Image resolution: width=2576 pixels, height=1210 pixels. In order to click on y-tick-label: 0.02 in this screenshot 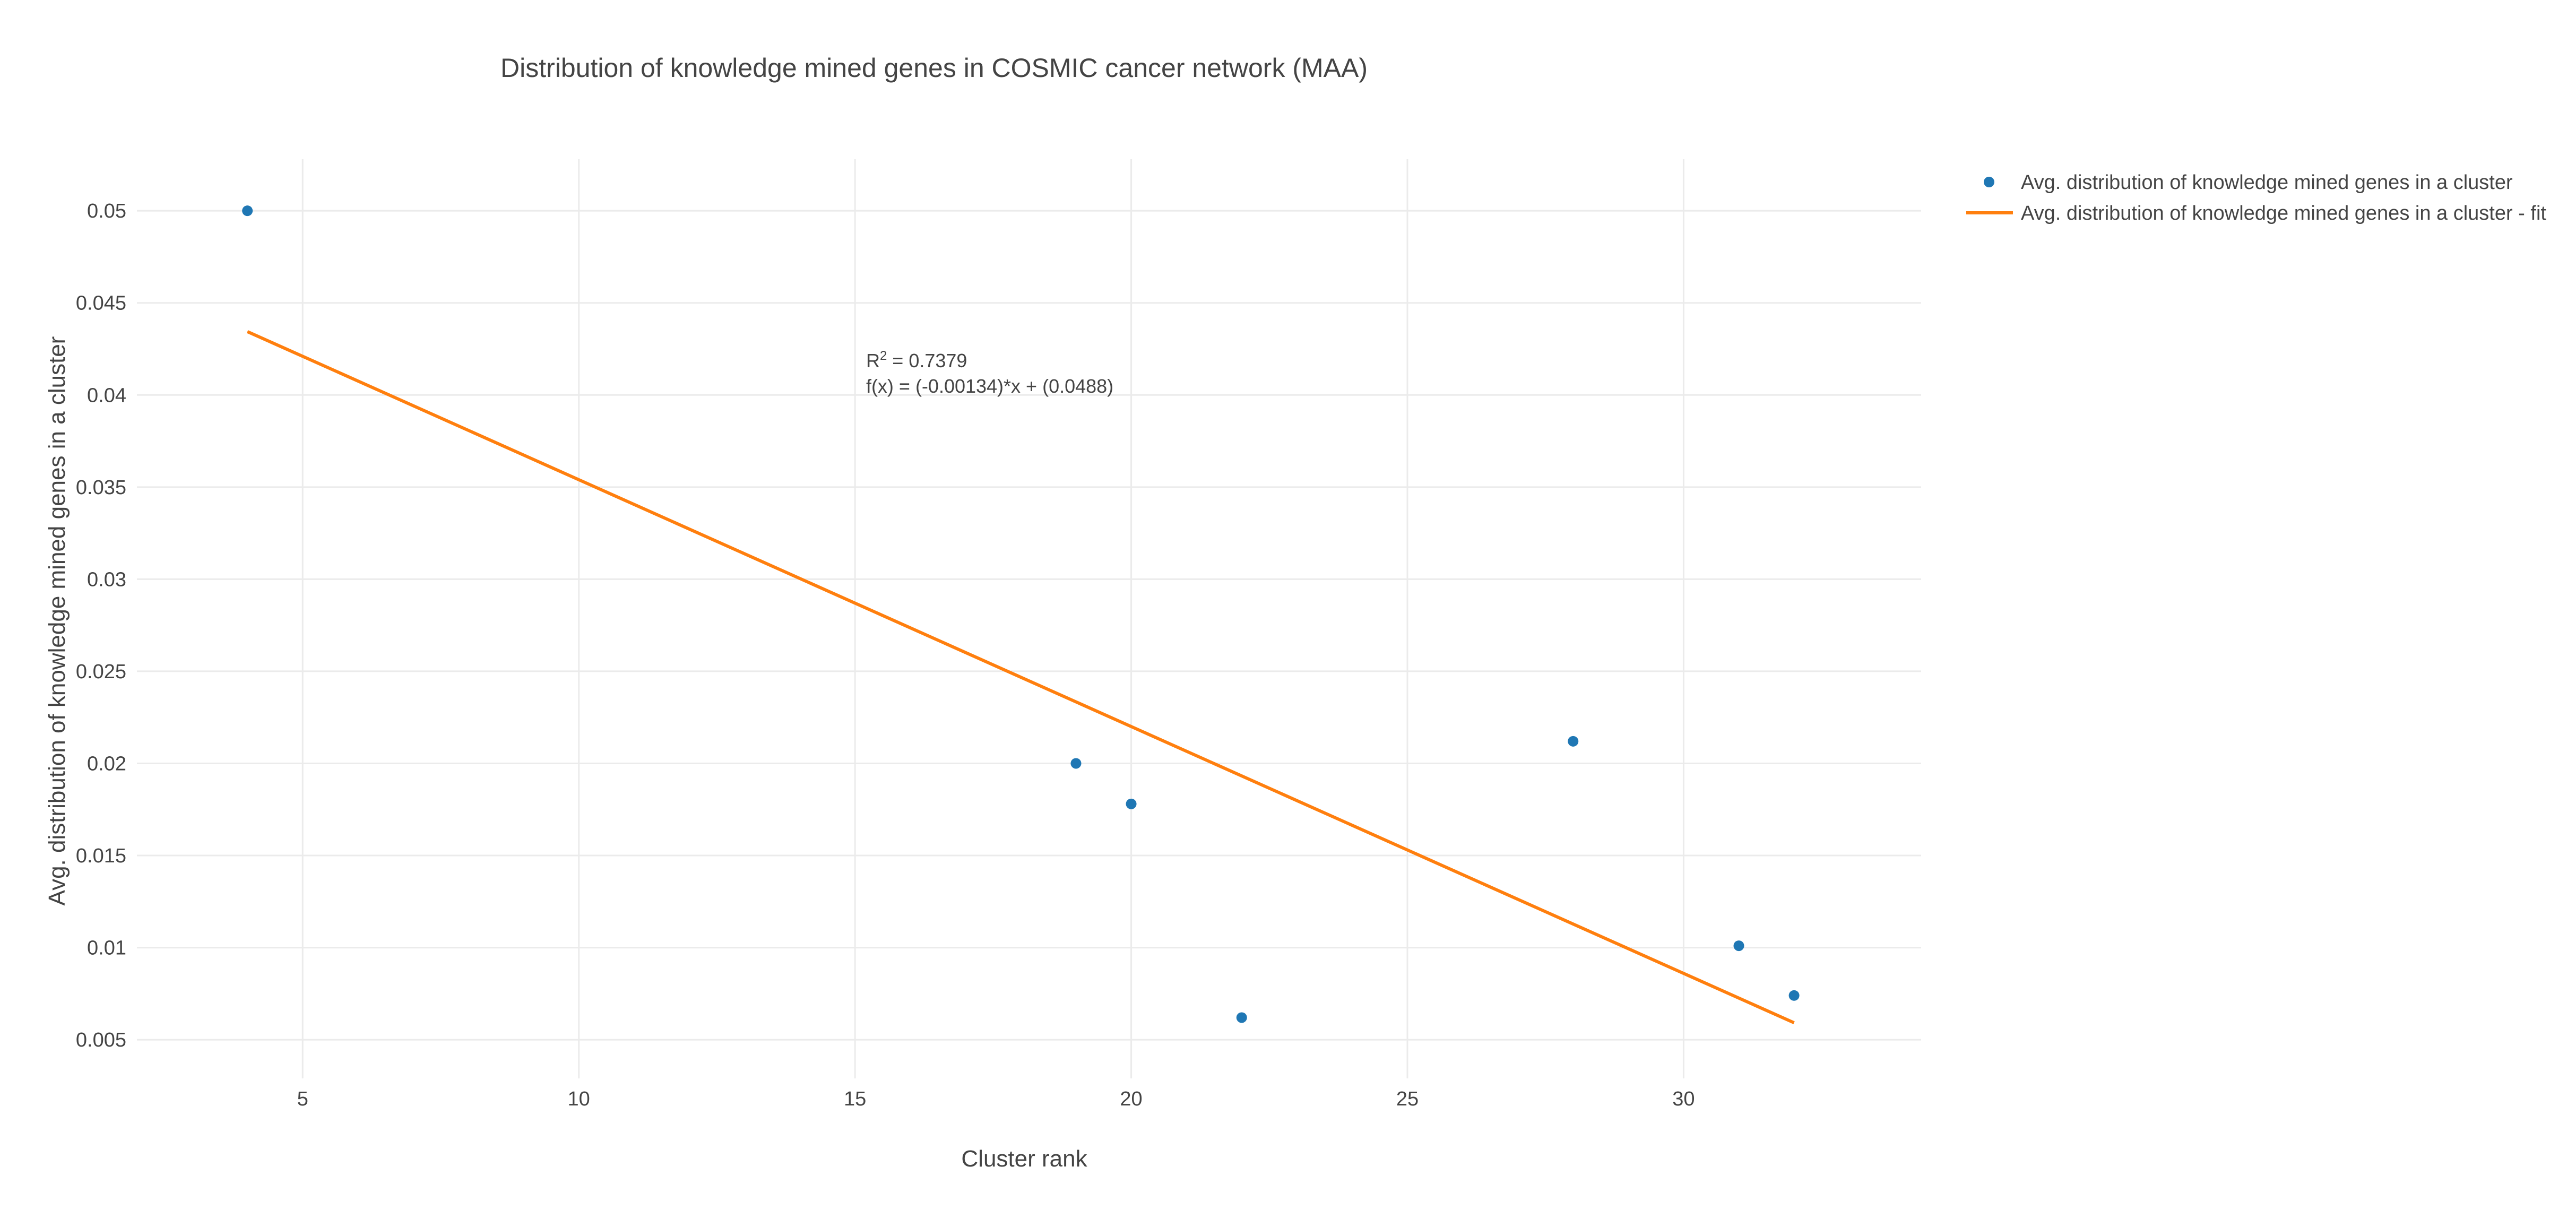, I will do `click(106, 764)`.